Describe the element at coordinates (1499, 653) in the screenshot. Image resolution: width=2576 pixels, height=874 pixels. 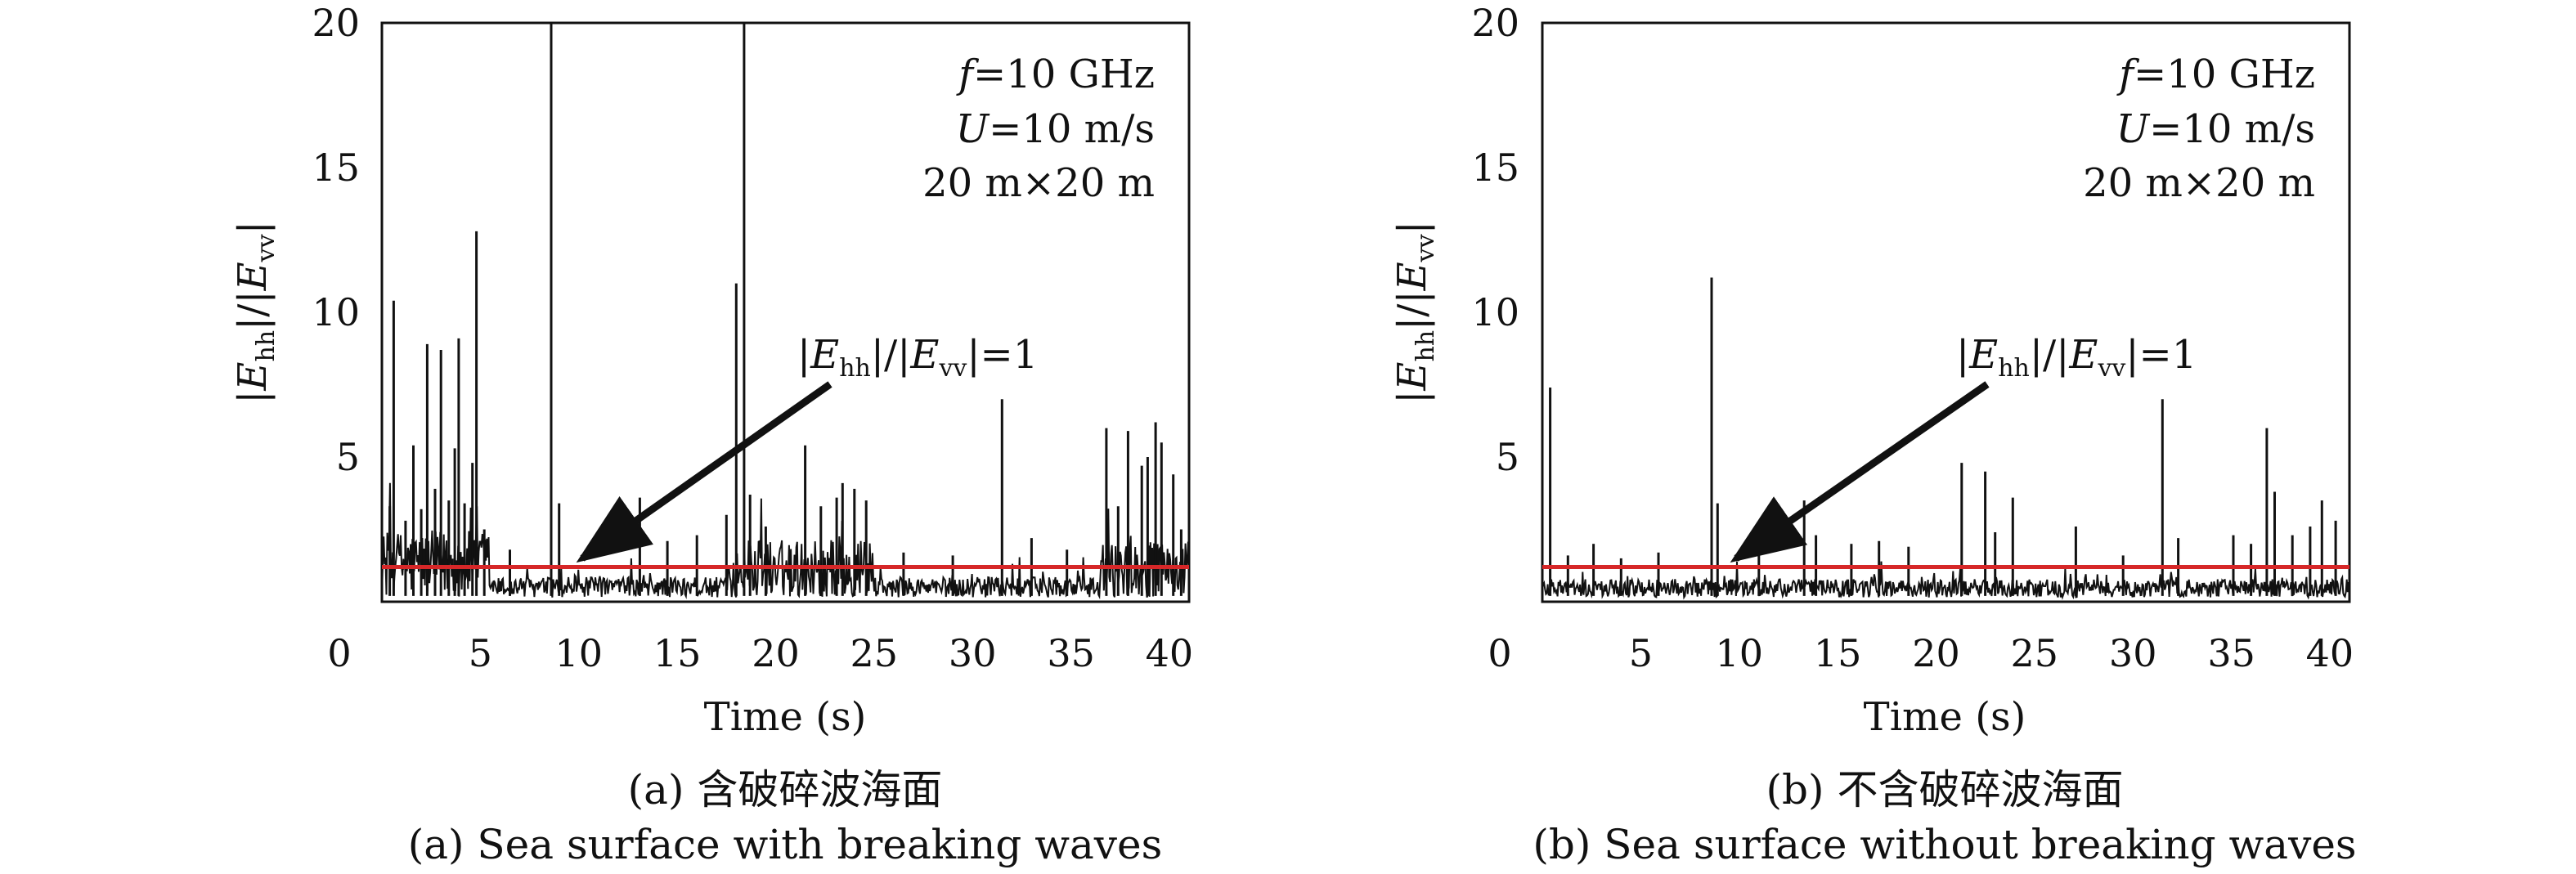
I see `x-tick-b-0: 0` at that location.